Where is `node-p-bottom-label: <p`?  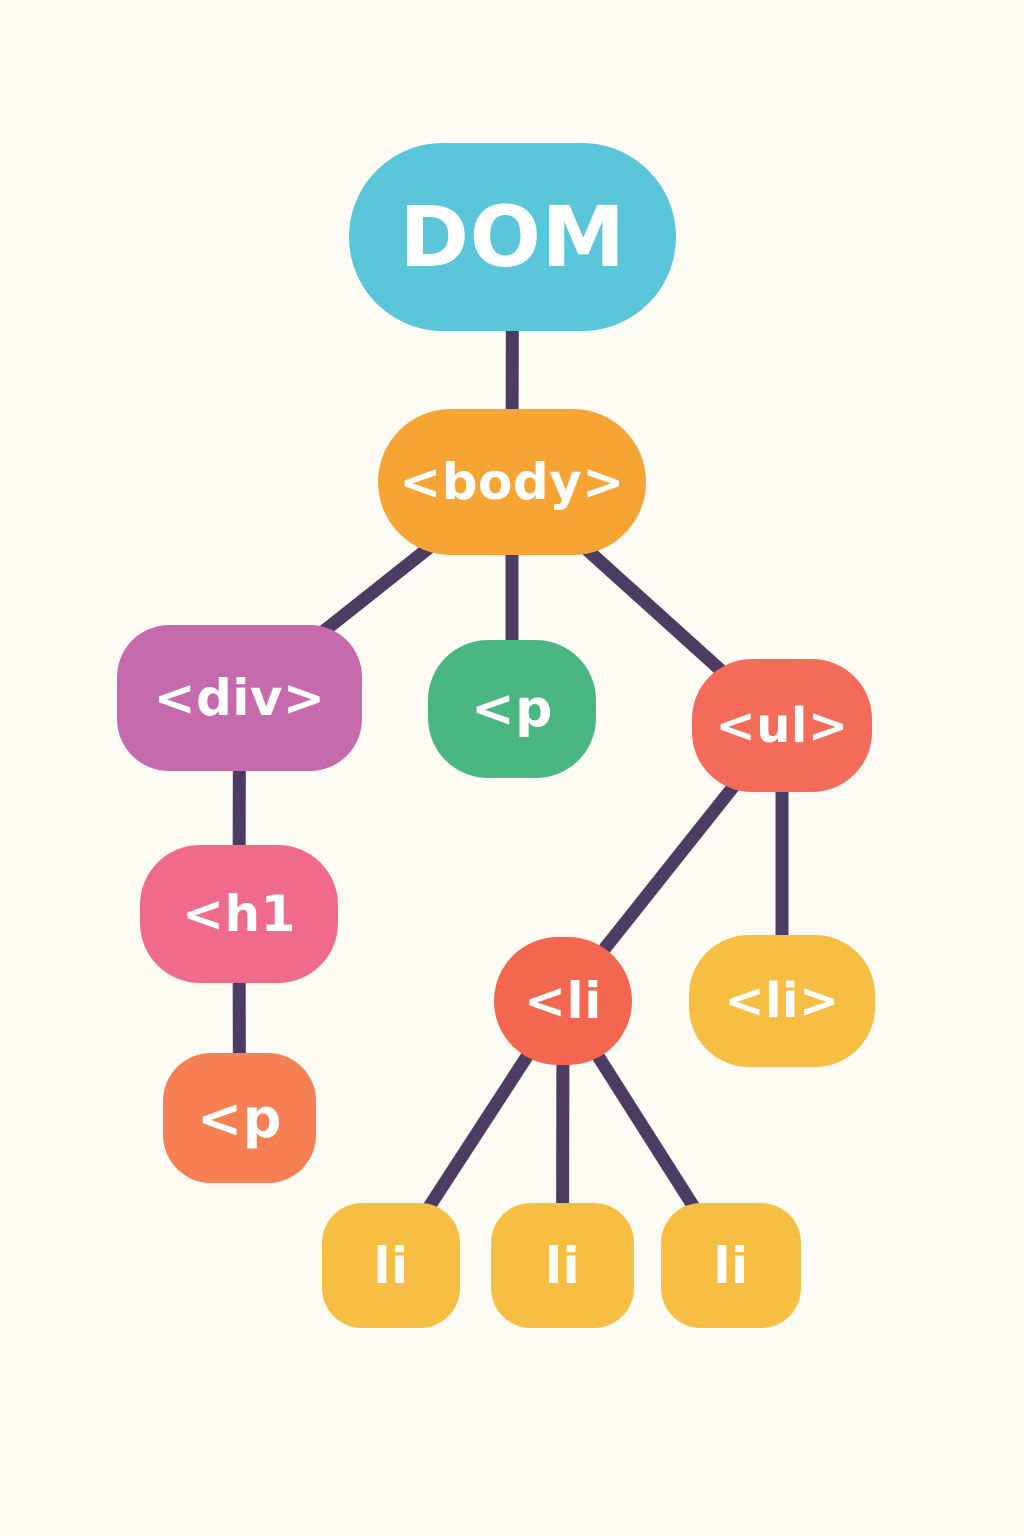
node-p-bottom-label: <p is located at coordinates (239, 1118).